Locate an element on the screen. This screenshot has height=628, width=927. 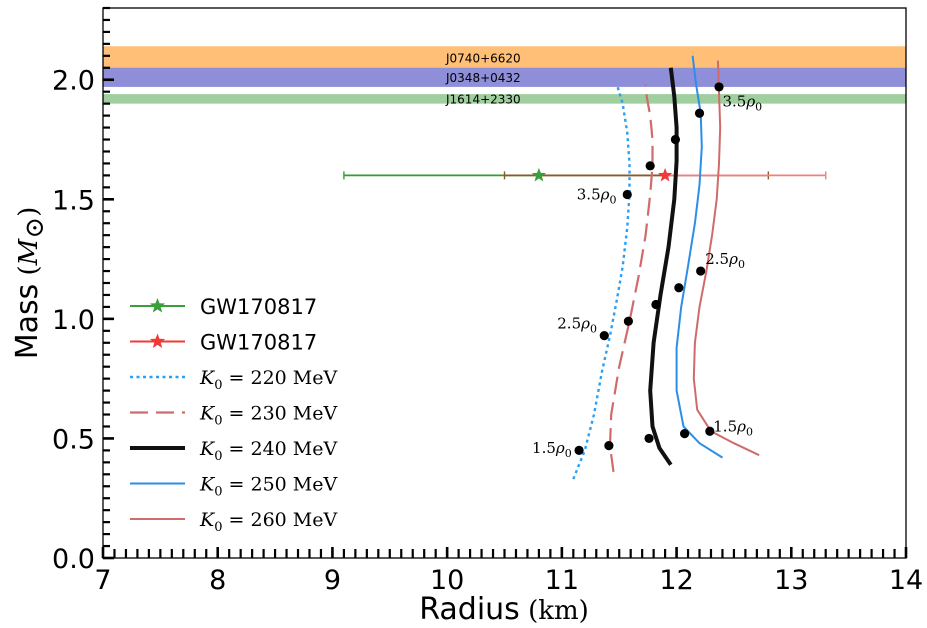
density-annotation-5: 3.5ρ0 is located at coordinates (742, 102).